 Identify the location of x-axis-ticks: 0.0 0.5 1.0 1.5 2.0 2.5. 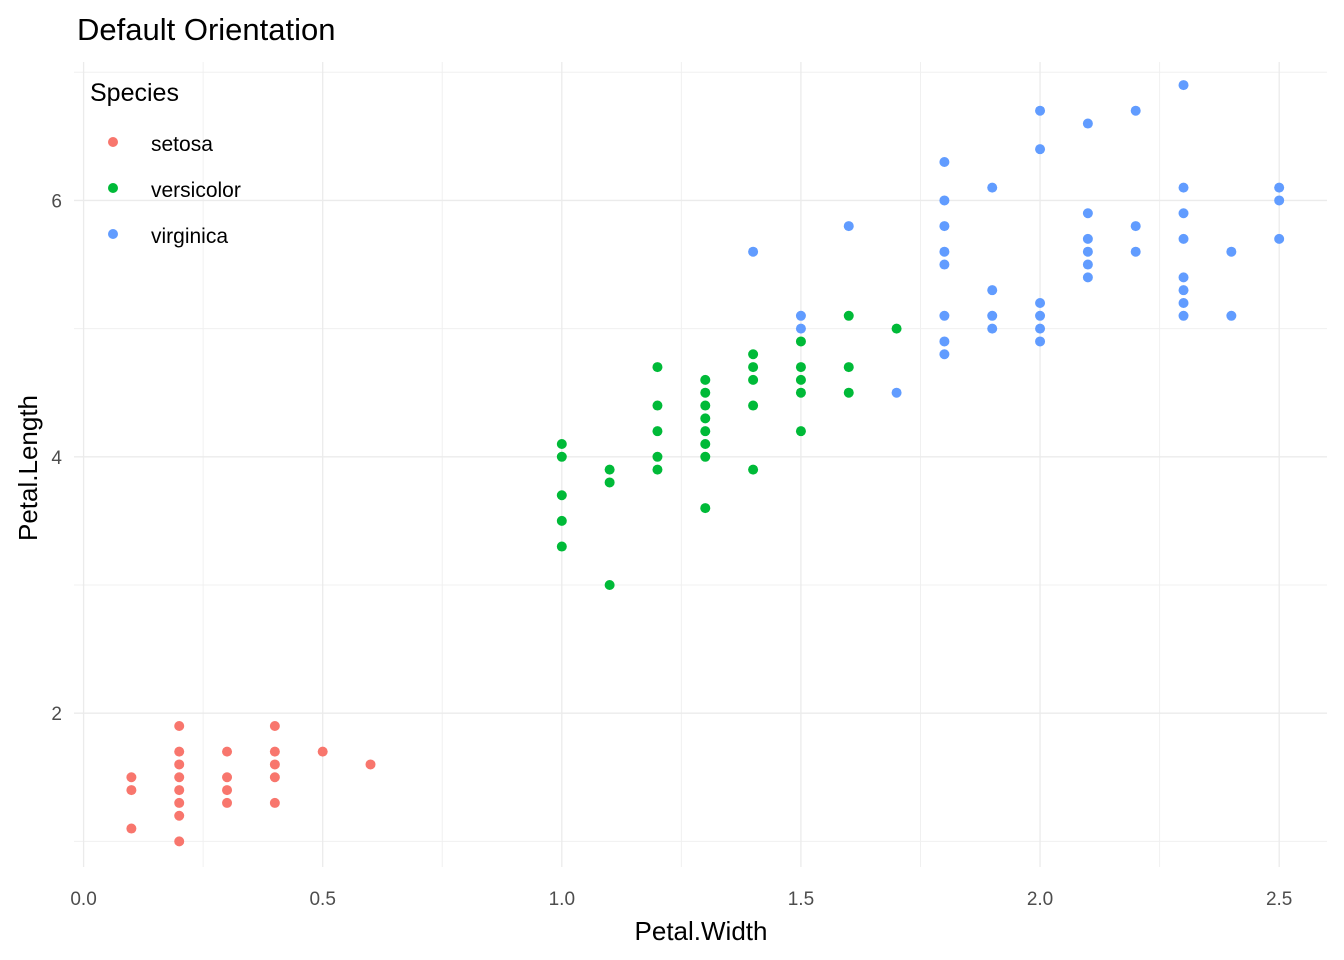
(681, 899).